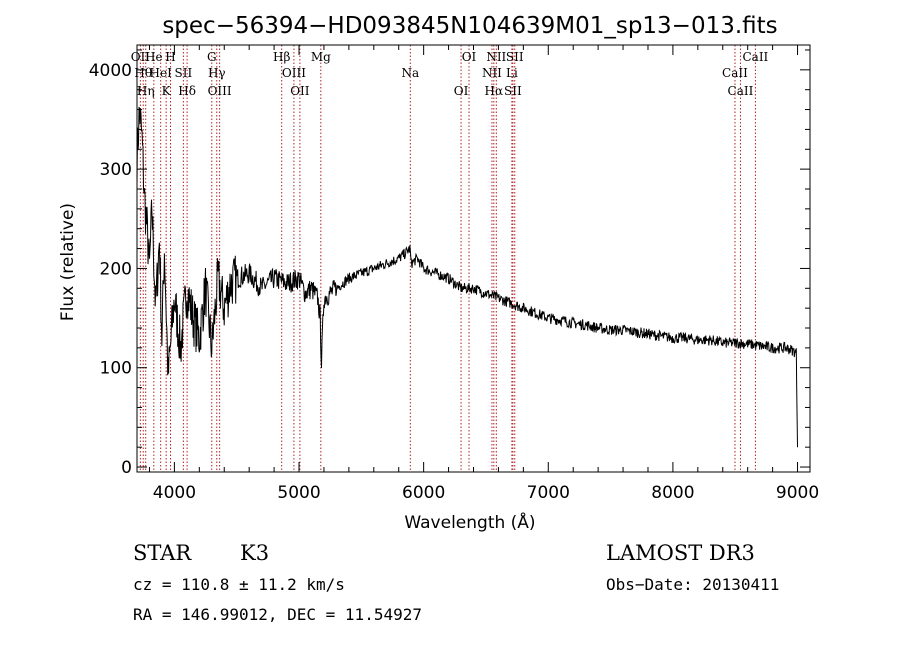 Image resolution: width=900 pixels, height=649 pixels. Describe the element at coordinates (68, 262) in the screenshot. I see `y-axis-label: Flux (relative)` at that location.